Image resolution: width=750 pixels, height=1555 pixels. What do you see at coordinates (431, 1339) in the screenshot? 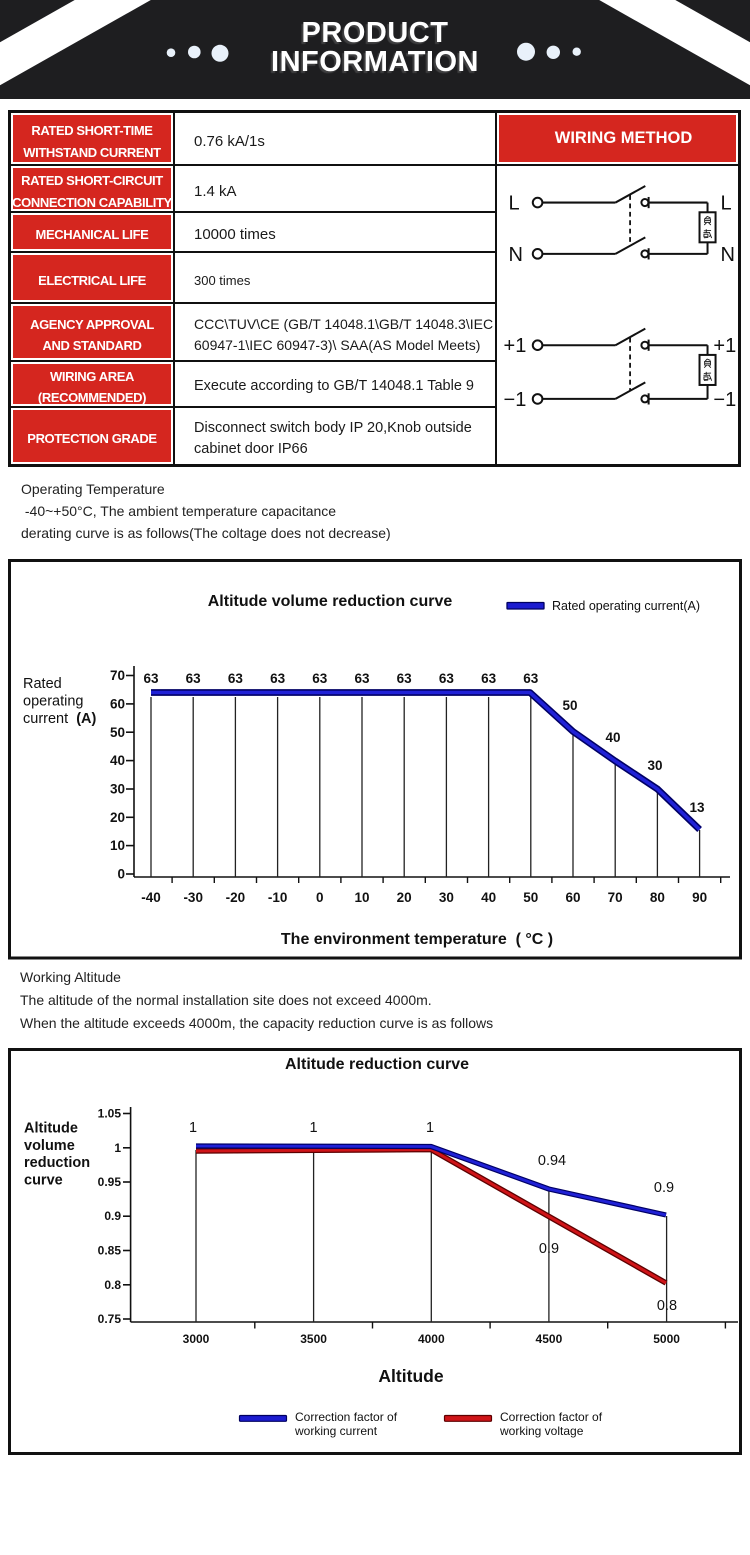
I see `svg-text: 4000` at bounding box center [431, 1339].